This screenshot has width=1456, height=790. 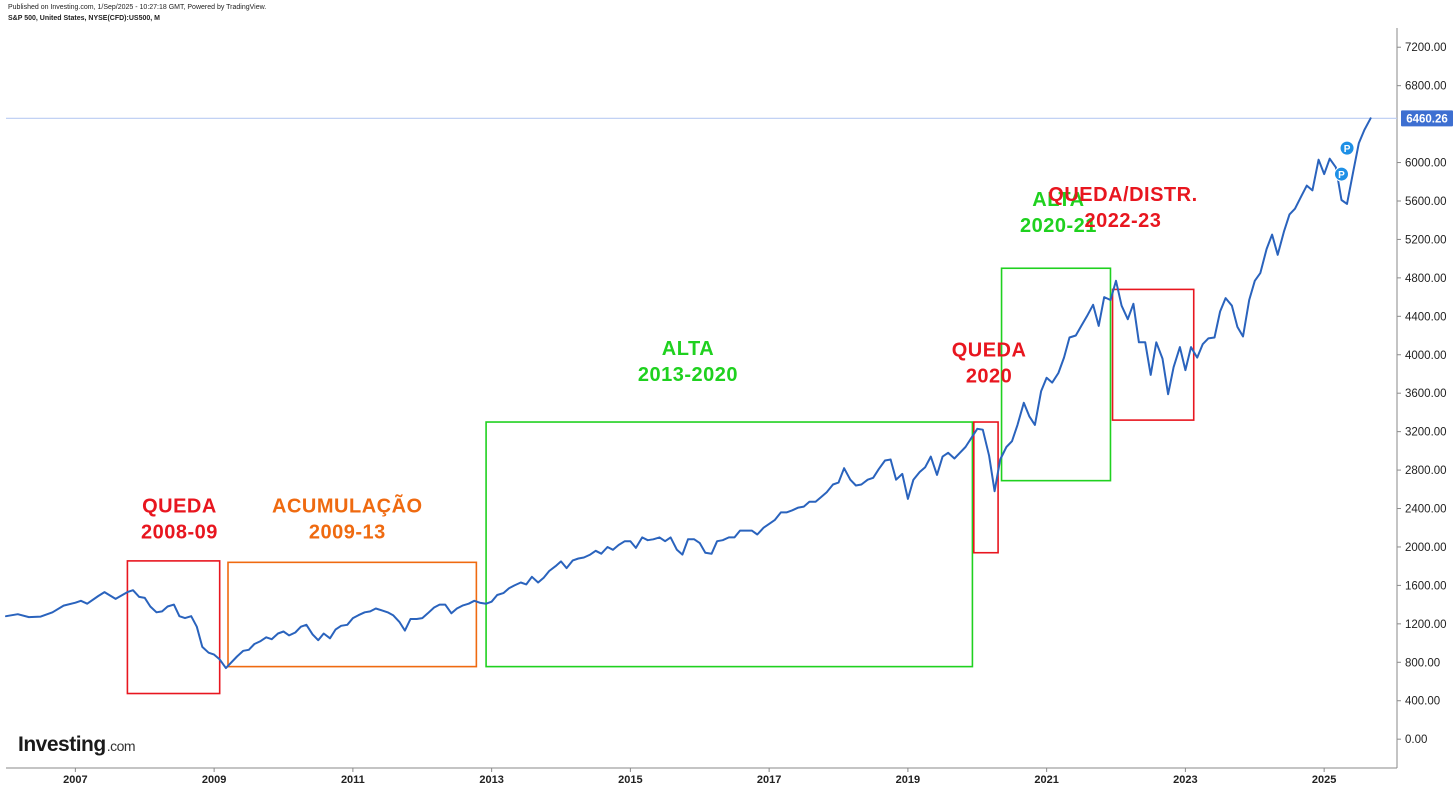 I want to click on y-tick-label: 400.00, so click(x=1422, y=702).